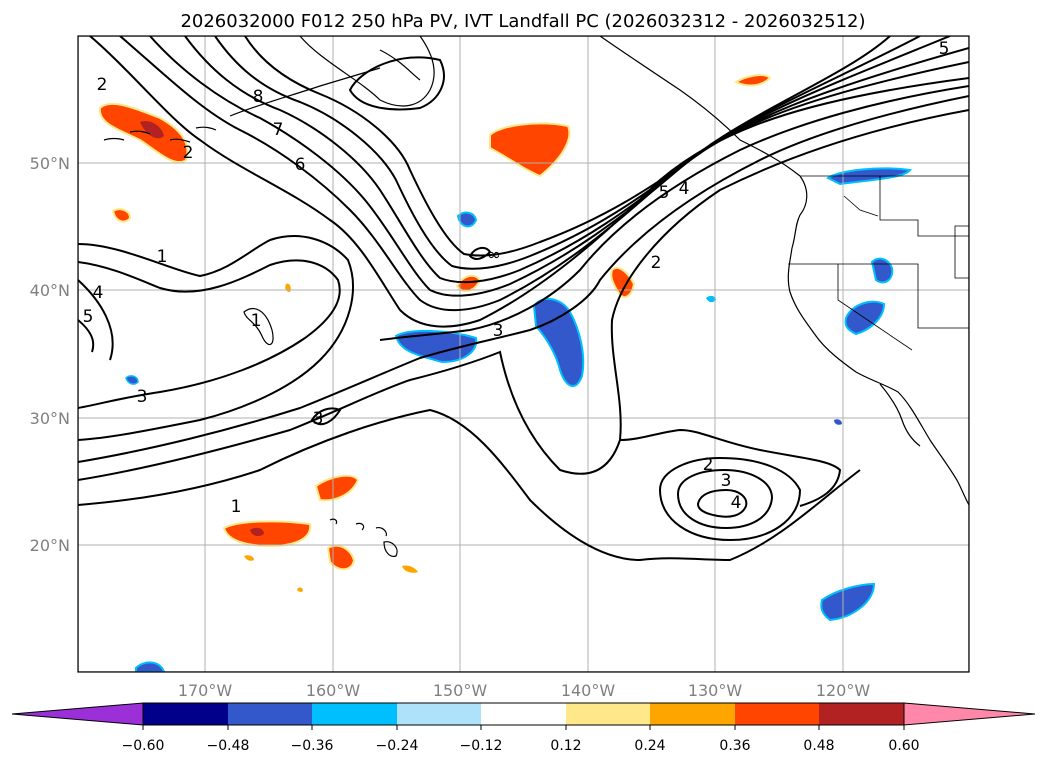 This screenshot has height=765, width=1047. Describe the element at coordinates (878, 376) in the screenshot. I see `coast-us-west` at that location.